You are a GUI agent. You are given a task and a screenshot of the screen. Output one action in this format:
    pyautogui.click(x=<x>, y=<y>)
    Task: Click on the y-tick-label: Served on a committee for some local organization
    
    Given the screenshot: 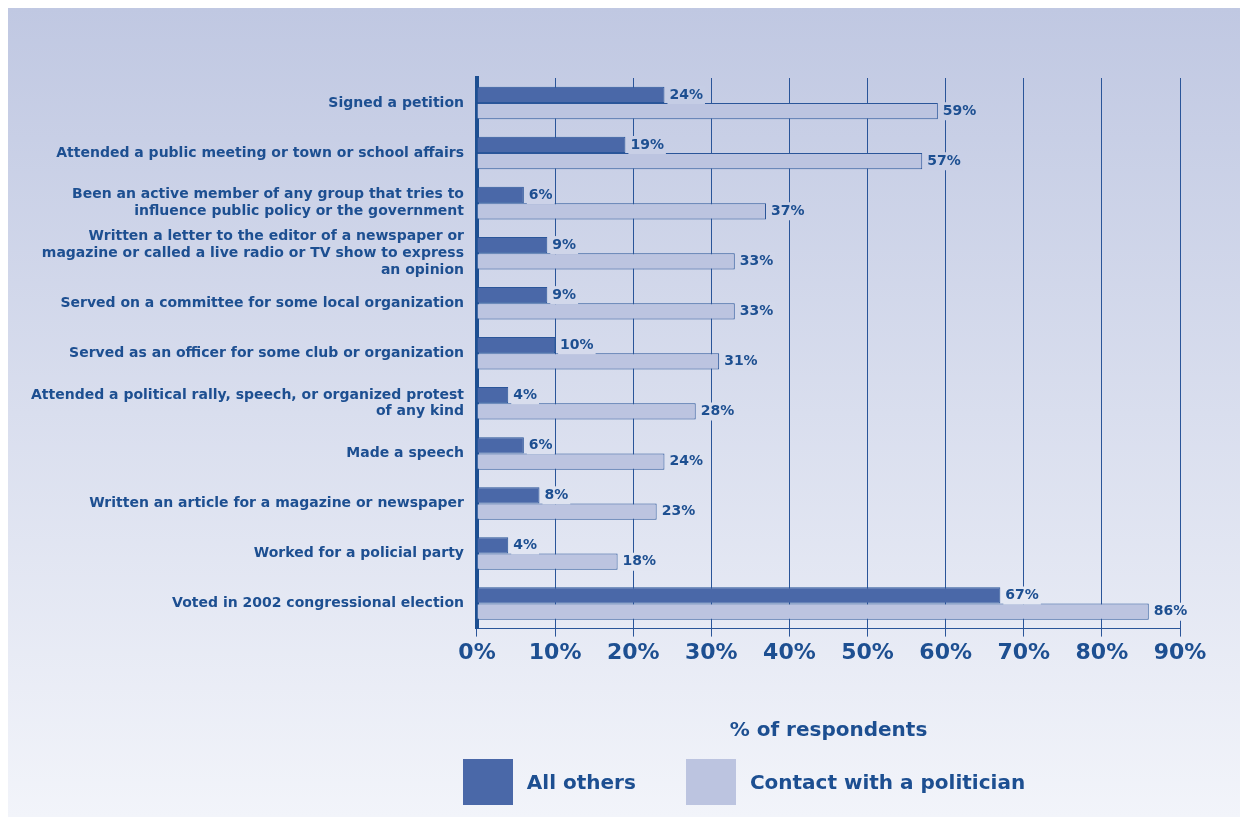 What is the action you would take?
    pyautogui.click(x=262, y=301)
    